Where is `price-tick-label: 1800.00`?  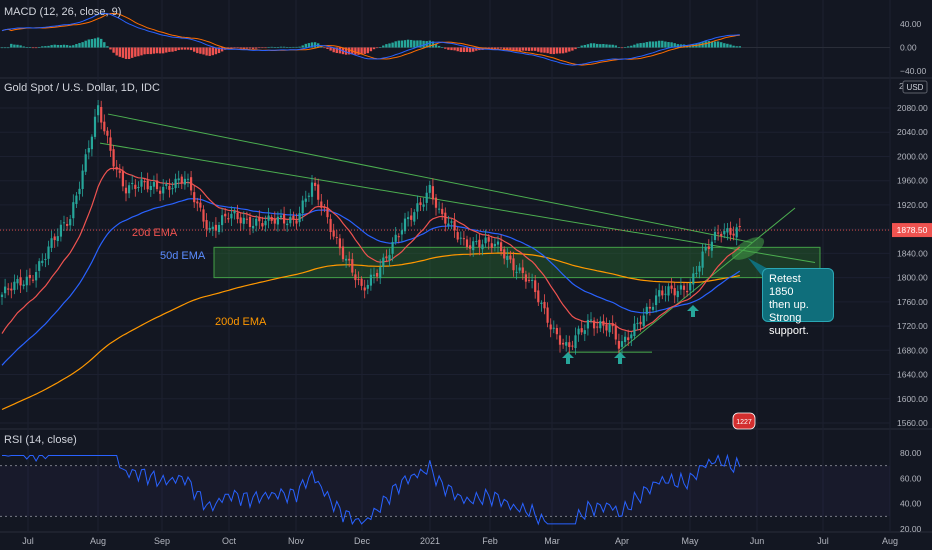
price-tick-label: 1800.00 is located at coordinates (912, 278).